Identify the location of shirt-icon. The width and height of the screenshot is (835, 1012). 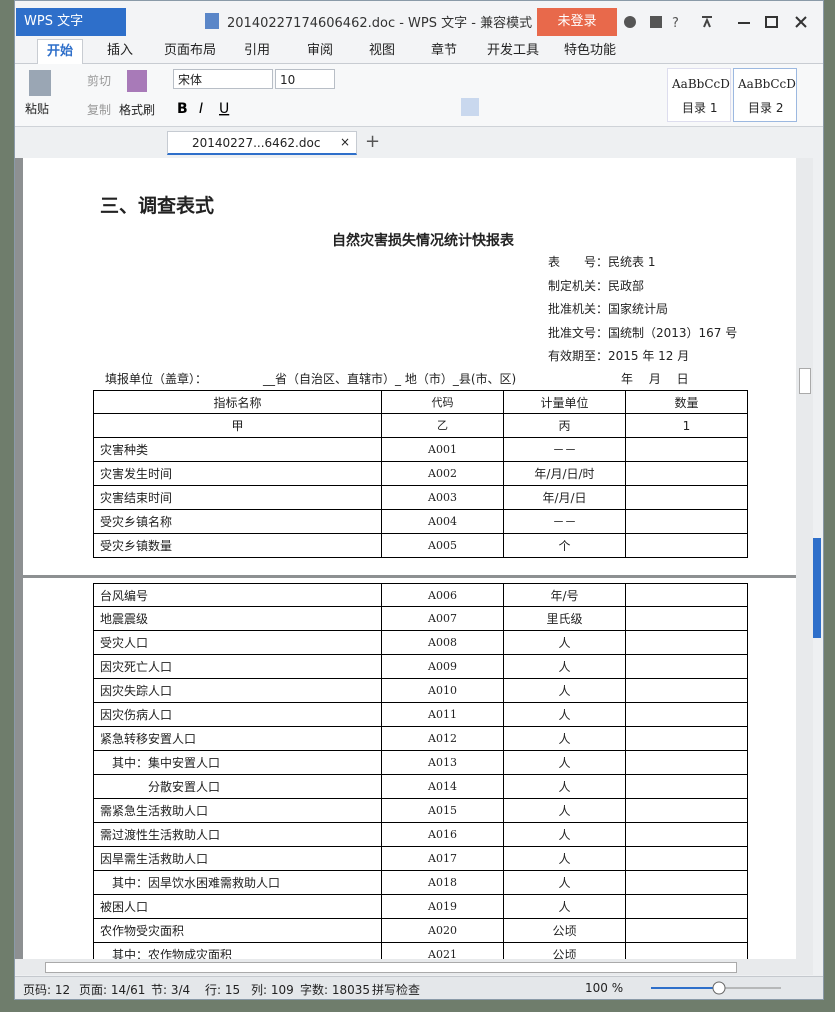
(656, 22).